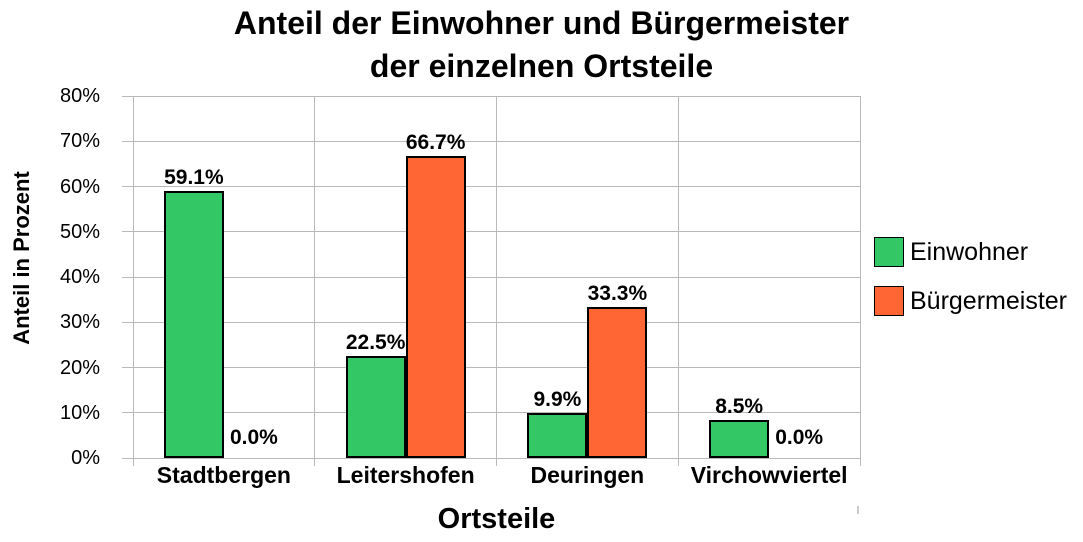 The width and height of the screenshot is (1083, 542). What do you see at coordinates (557, 400) in the screenshot?
I see `bar-value-label-einwohner-deuringen: 9.9%` at bounding box center [557, 400].